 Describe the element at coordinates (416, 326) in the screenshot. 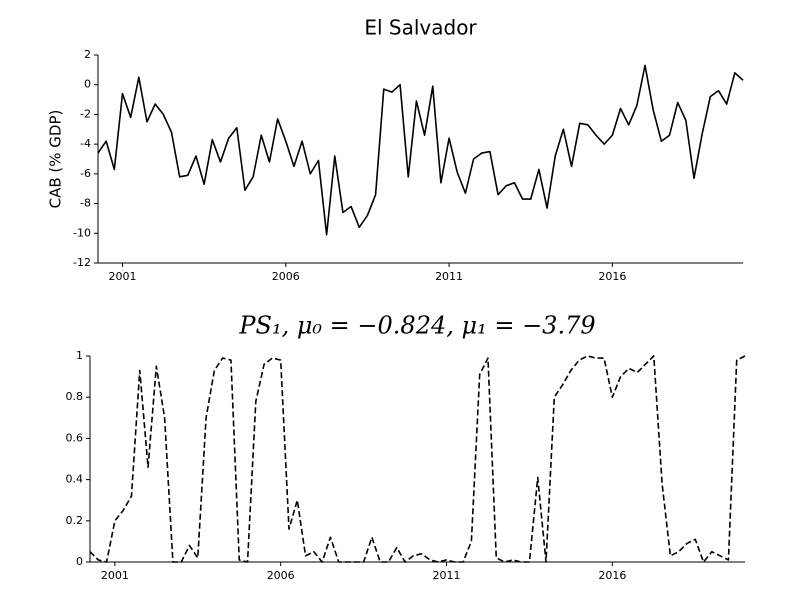

I see `chart-title: PS₁, μ₀ = −0.824, μ₁ = −3.79` at that location.